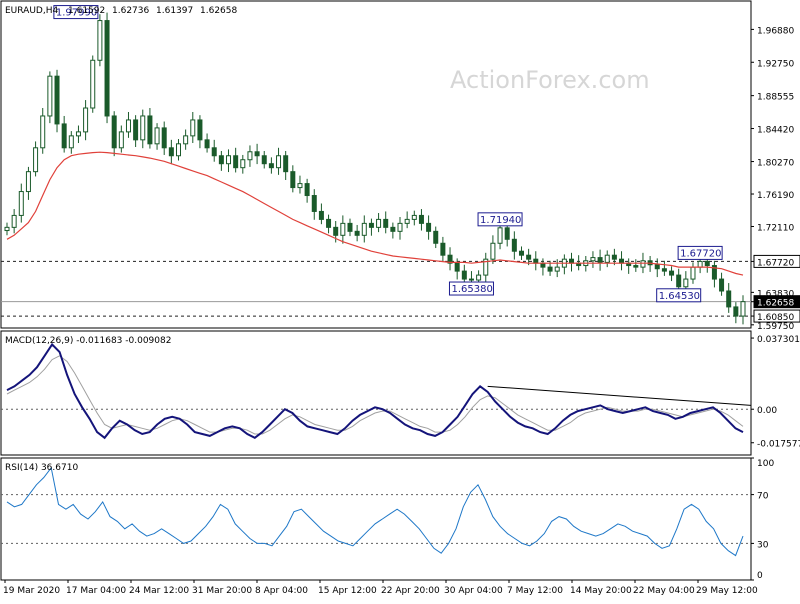 The height and width of the screenshot is (604, 800). Describe the element at coordinates (775, 98) in the screenshot. I see `price-axis-label: 1.88555` at that location.